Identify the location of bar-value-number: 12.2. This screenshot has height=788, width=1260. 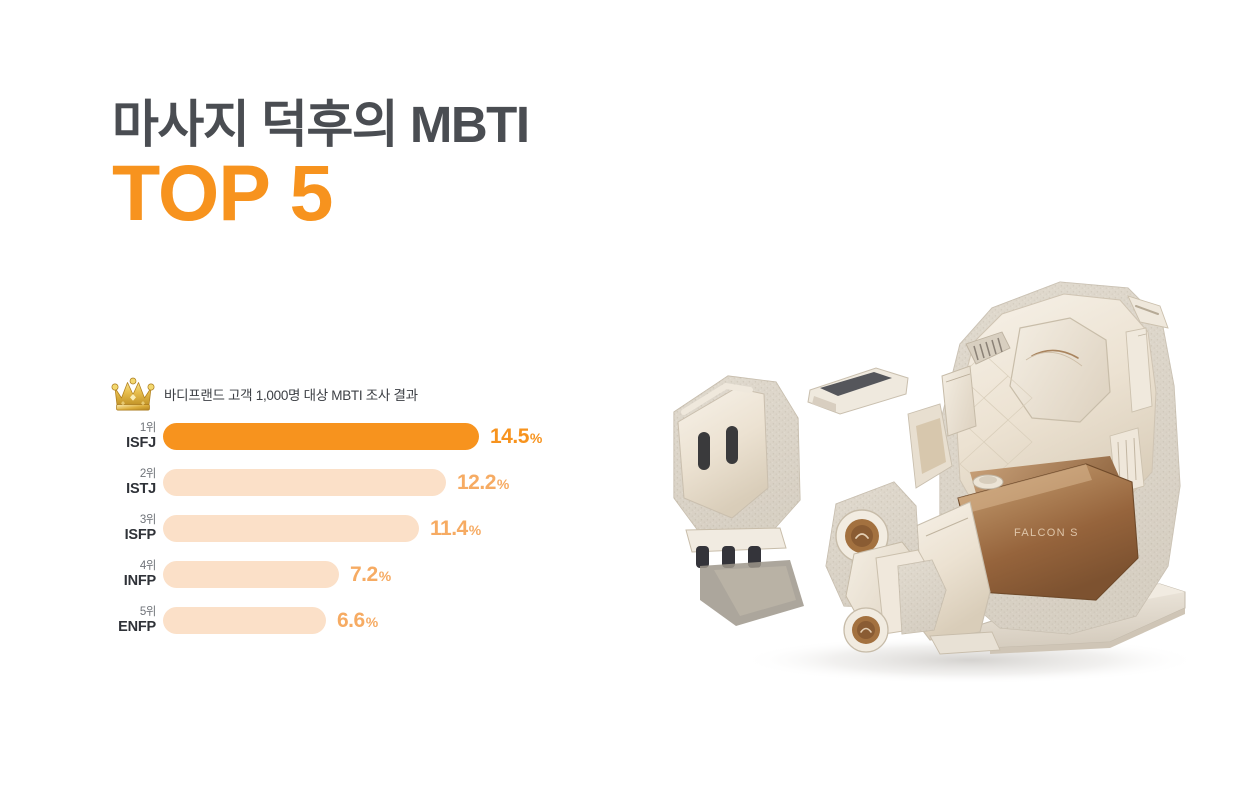
(476, 482).